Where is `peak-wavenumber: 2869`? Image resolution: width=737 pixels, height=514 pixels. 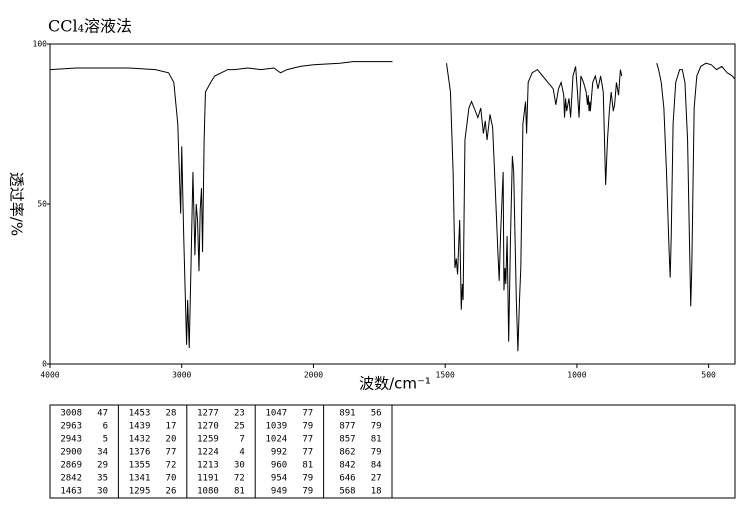
peak-wavenumber: 2869 is located at coordinates (71, 466).